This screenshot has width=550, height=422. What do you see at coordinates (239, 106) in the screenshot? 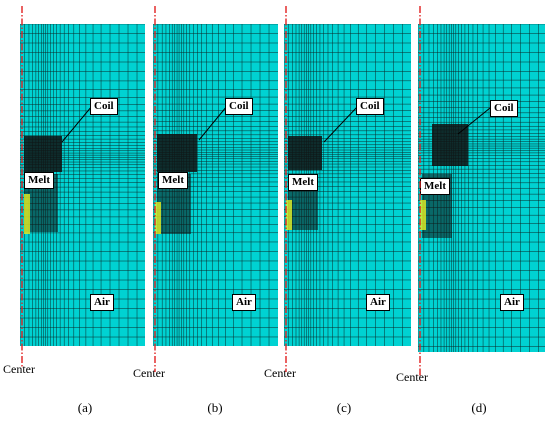
I see `coil-label-b: Coil` at bounding box center [239, 106].